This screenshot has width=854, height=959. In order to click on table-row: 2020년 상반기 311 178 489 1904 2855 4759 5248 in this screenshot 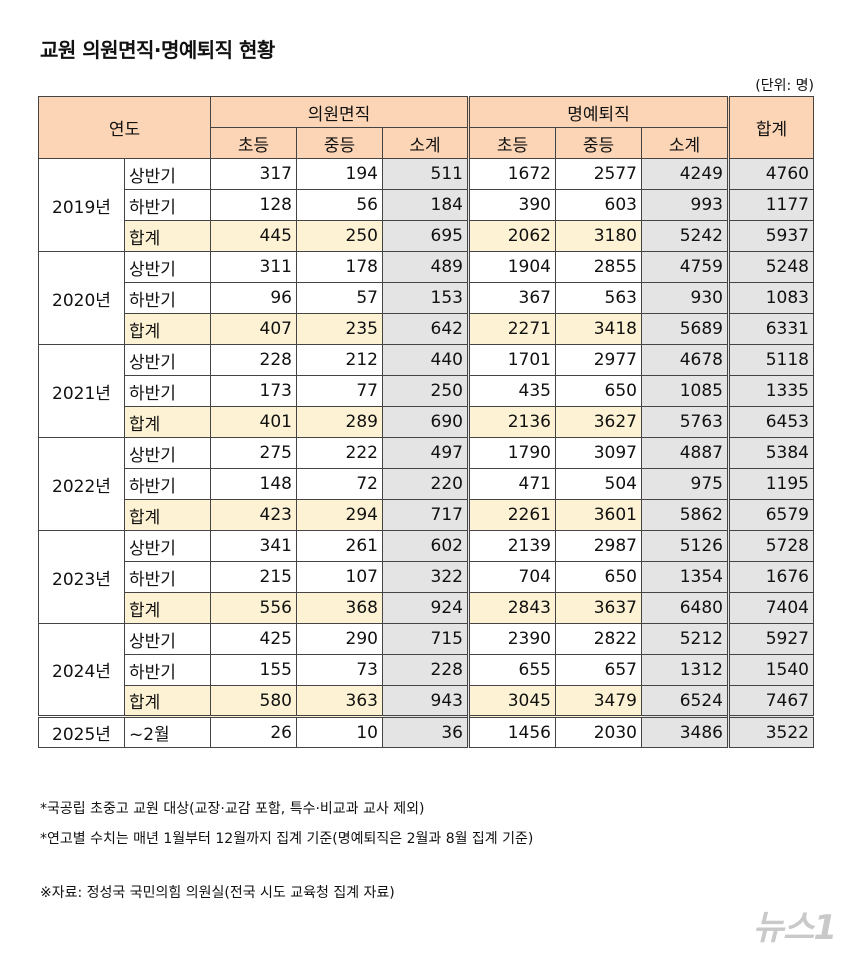, I will do `click(426, 298)`.